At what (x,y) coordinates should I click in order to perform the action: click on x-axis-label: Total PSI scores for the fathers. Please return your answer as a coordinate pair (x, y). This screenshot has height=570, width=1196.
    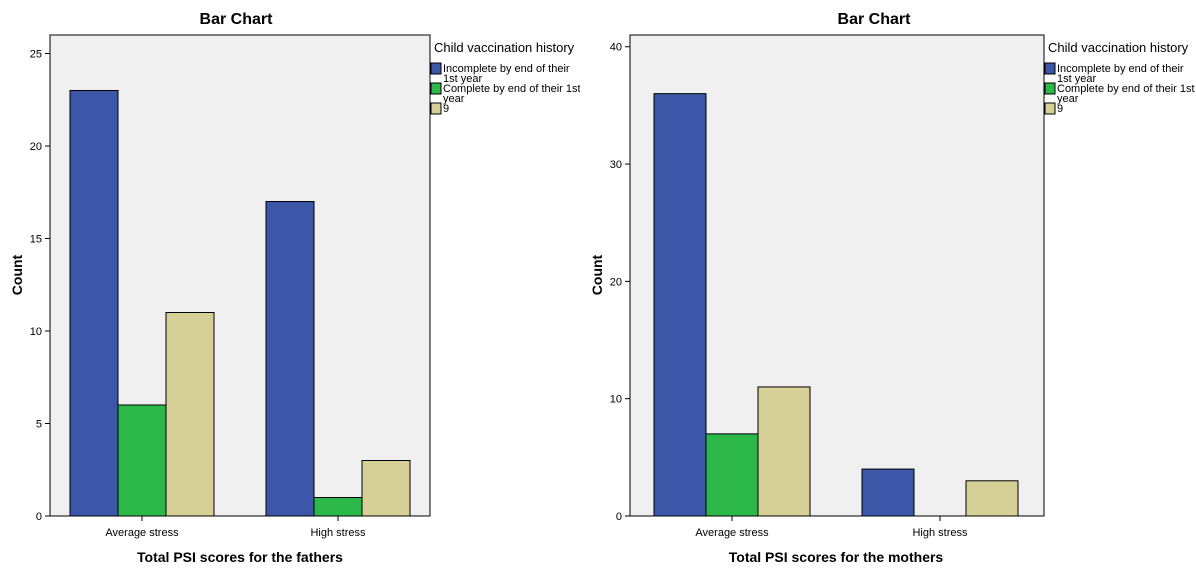
    Looking at the image, I should click on (240, 557).